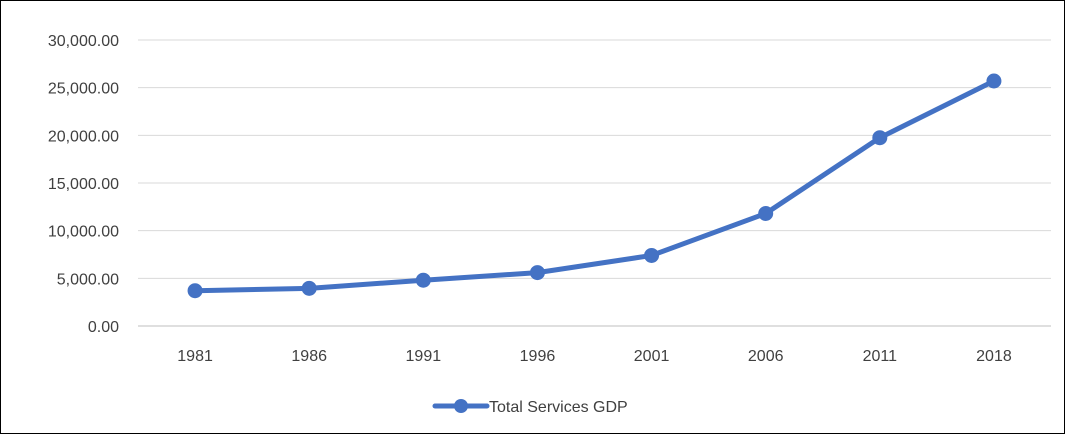  I want to click on y-tick-label: 25,000.00, so click(83, 89).